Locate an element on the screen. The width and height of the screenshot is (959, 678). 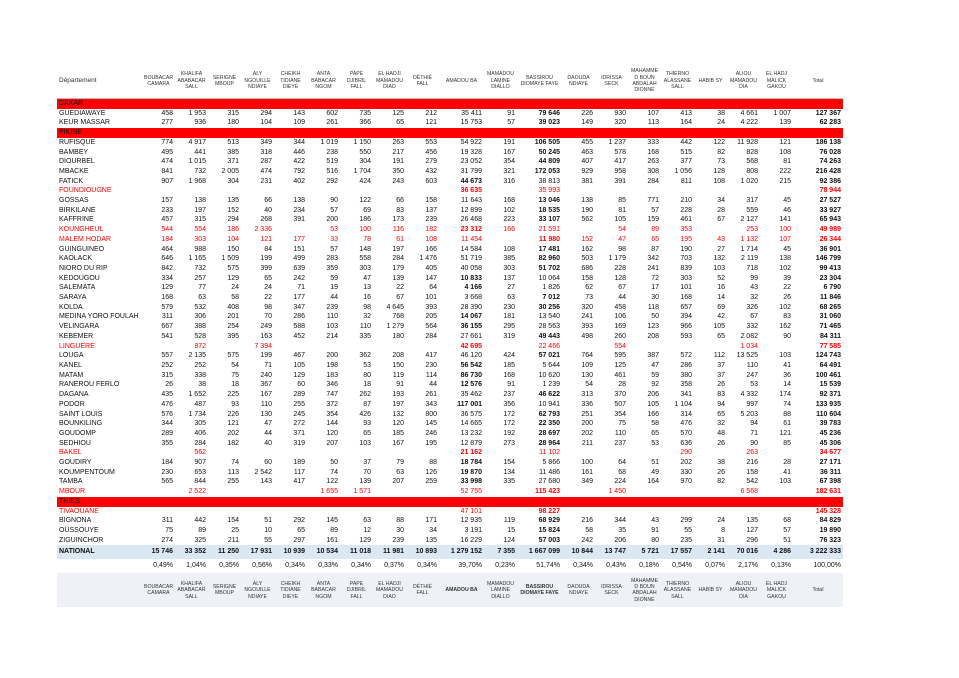
cell: 0,43% is located at coordinates (616, 566).